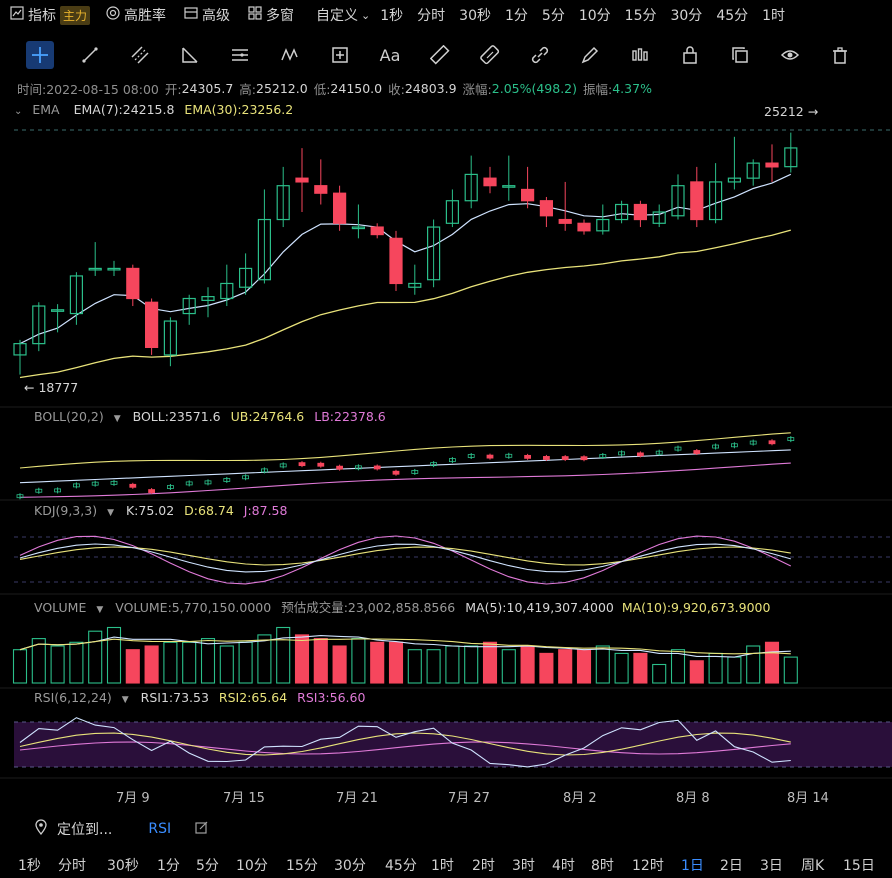 The image size is (892, 878). Describe the element at coordinates (771, 866) in the screenshot. I see `bottom-interval-17: 3日` at that location.